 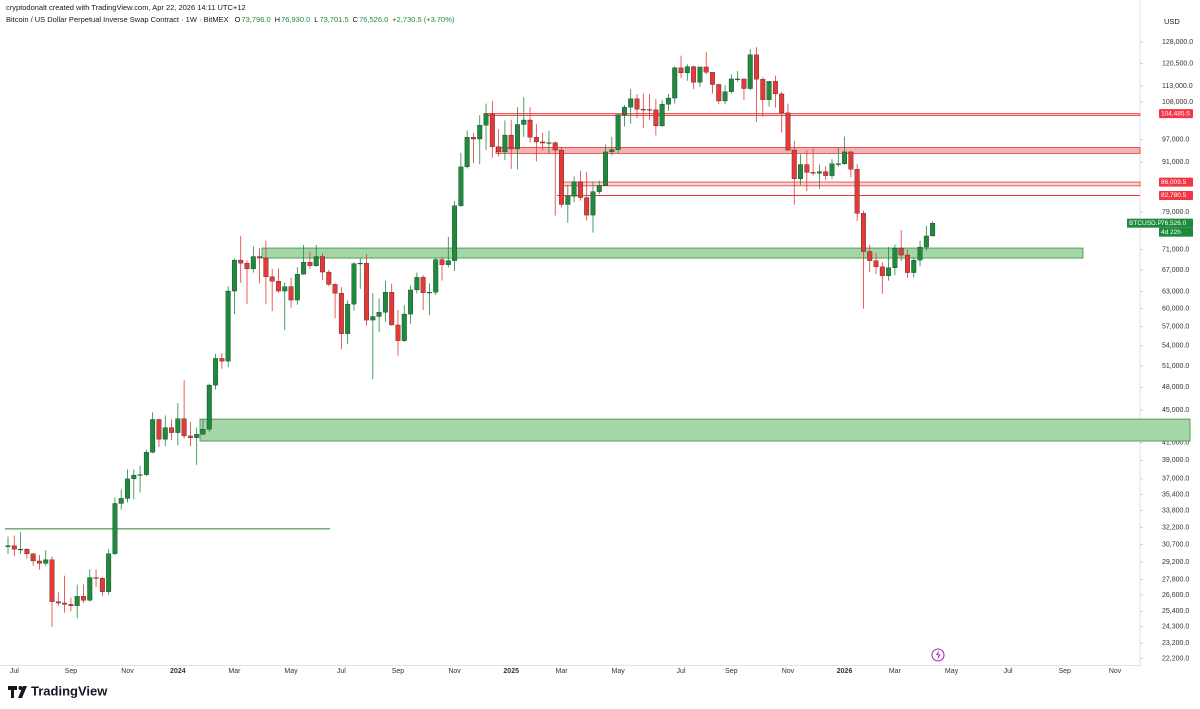 What do you see at coordinates (1175, 494) in the screenshot?
I see `y-tick-label: 35,400.0` at bounding box center [1175, 494].